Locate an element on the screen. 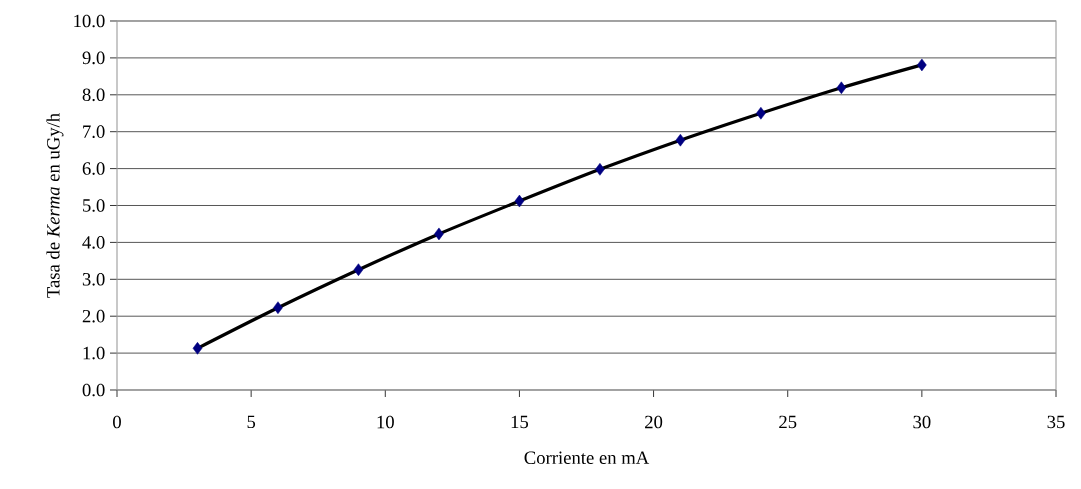 This screenshot has height=489, width=1081. x-tick-label: 30 is located at coordinates (922, 422).